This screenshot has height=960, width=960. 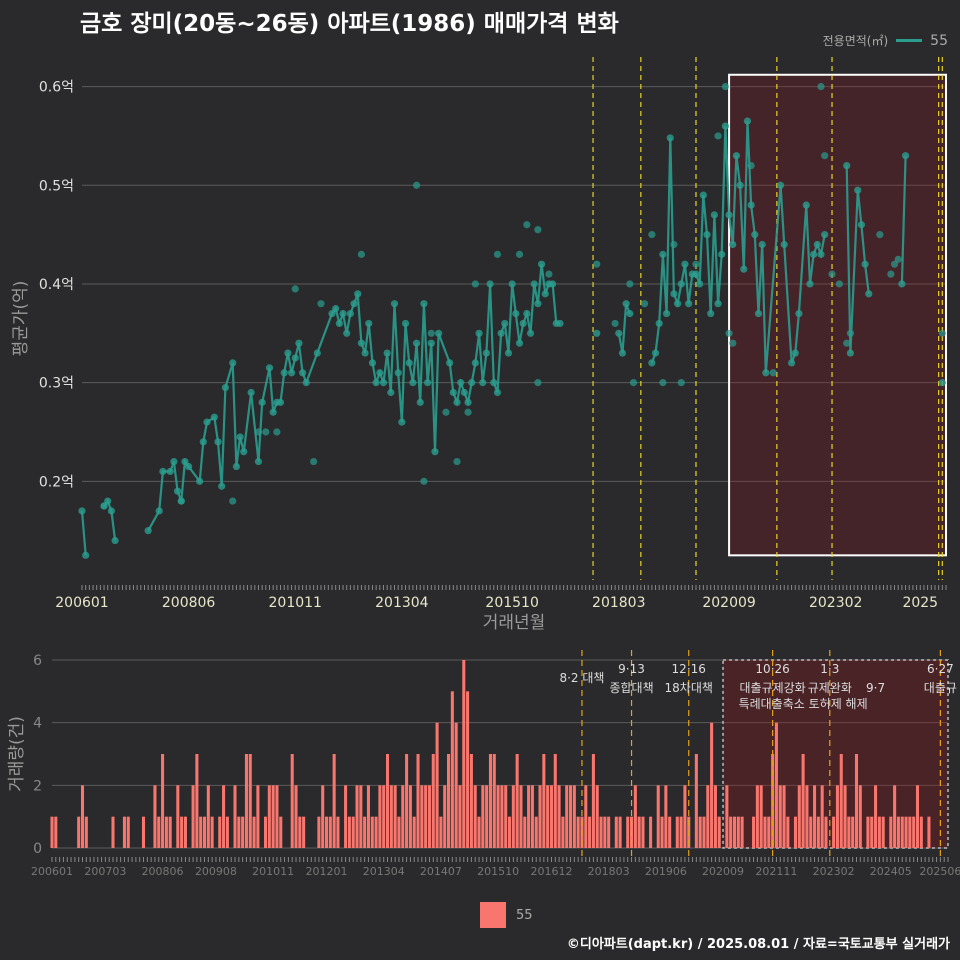 I want to click on bar-x-tick-label: 202009, so click(x=723, y=871).